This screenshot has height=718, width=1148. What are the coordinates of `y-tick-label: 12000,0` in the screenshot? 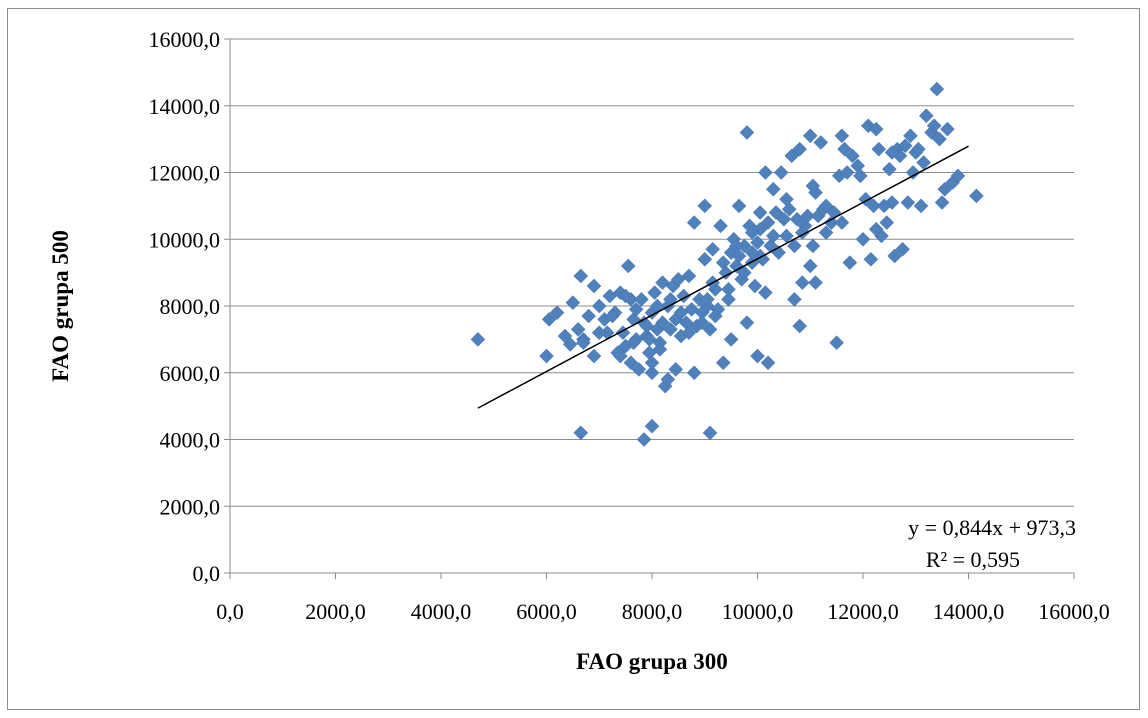 It's located at (185, 173).